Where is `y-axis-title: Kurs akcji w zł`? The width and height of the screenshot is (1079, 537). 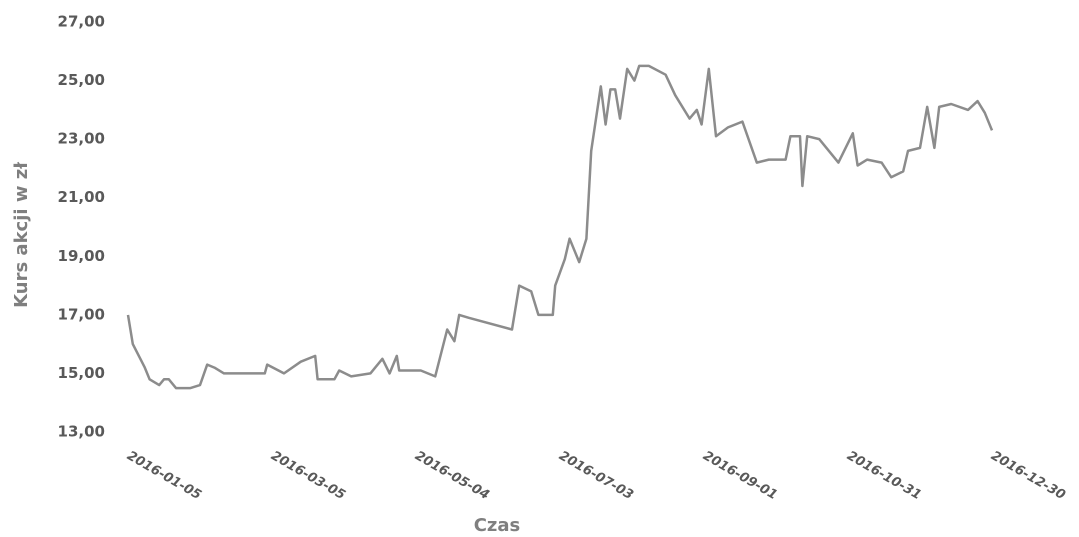 y-axis-title: Kurs akcji w zł is located at coordinates (21, 234).